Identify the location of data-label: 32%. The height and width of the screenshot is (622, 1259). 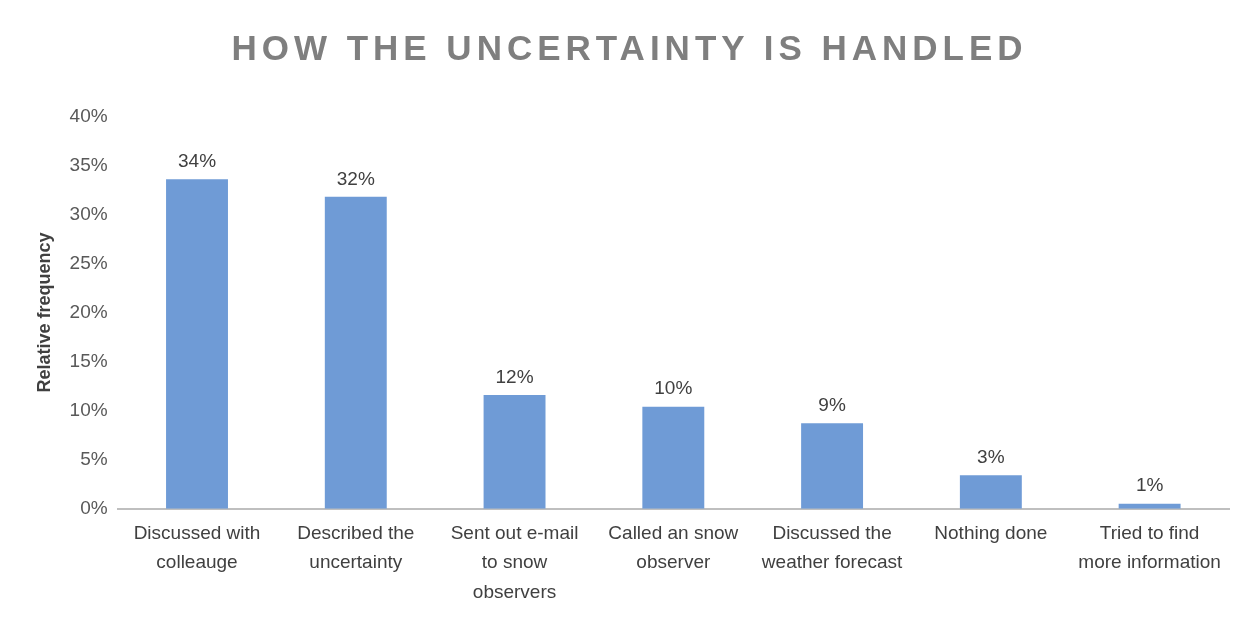
(355, 178).